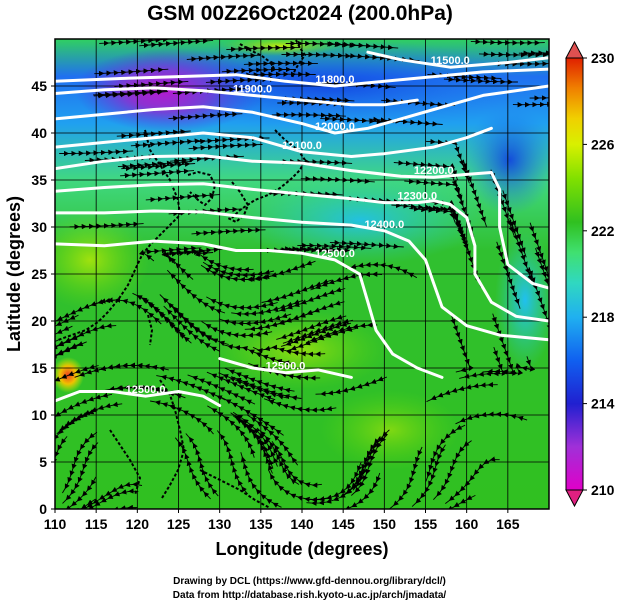  Describe the element at coordinates (603, 58) in the screenshot. I see `colorbar-tick-label: 230` at that location.